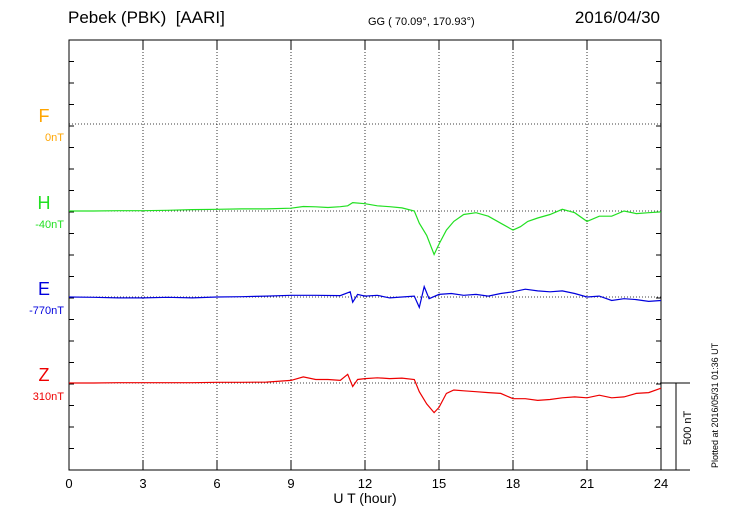 The image size is (730, 520). What do you see at coordinates (44, 375) in the screenshot?
I see `channel-name-z: Z` at bounding box center [44, 375].